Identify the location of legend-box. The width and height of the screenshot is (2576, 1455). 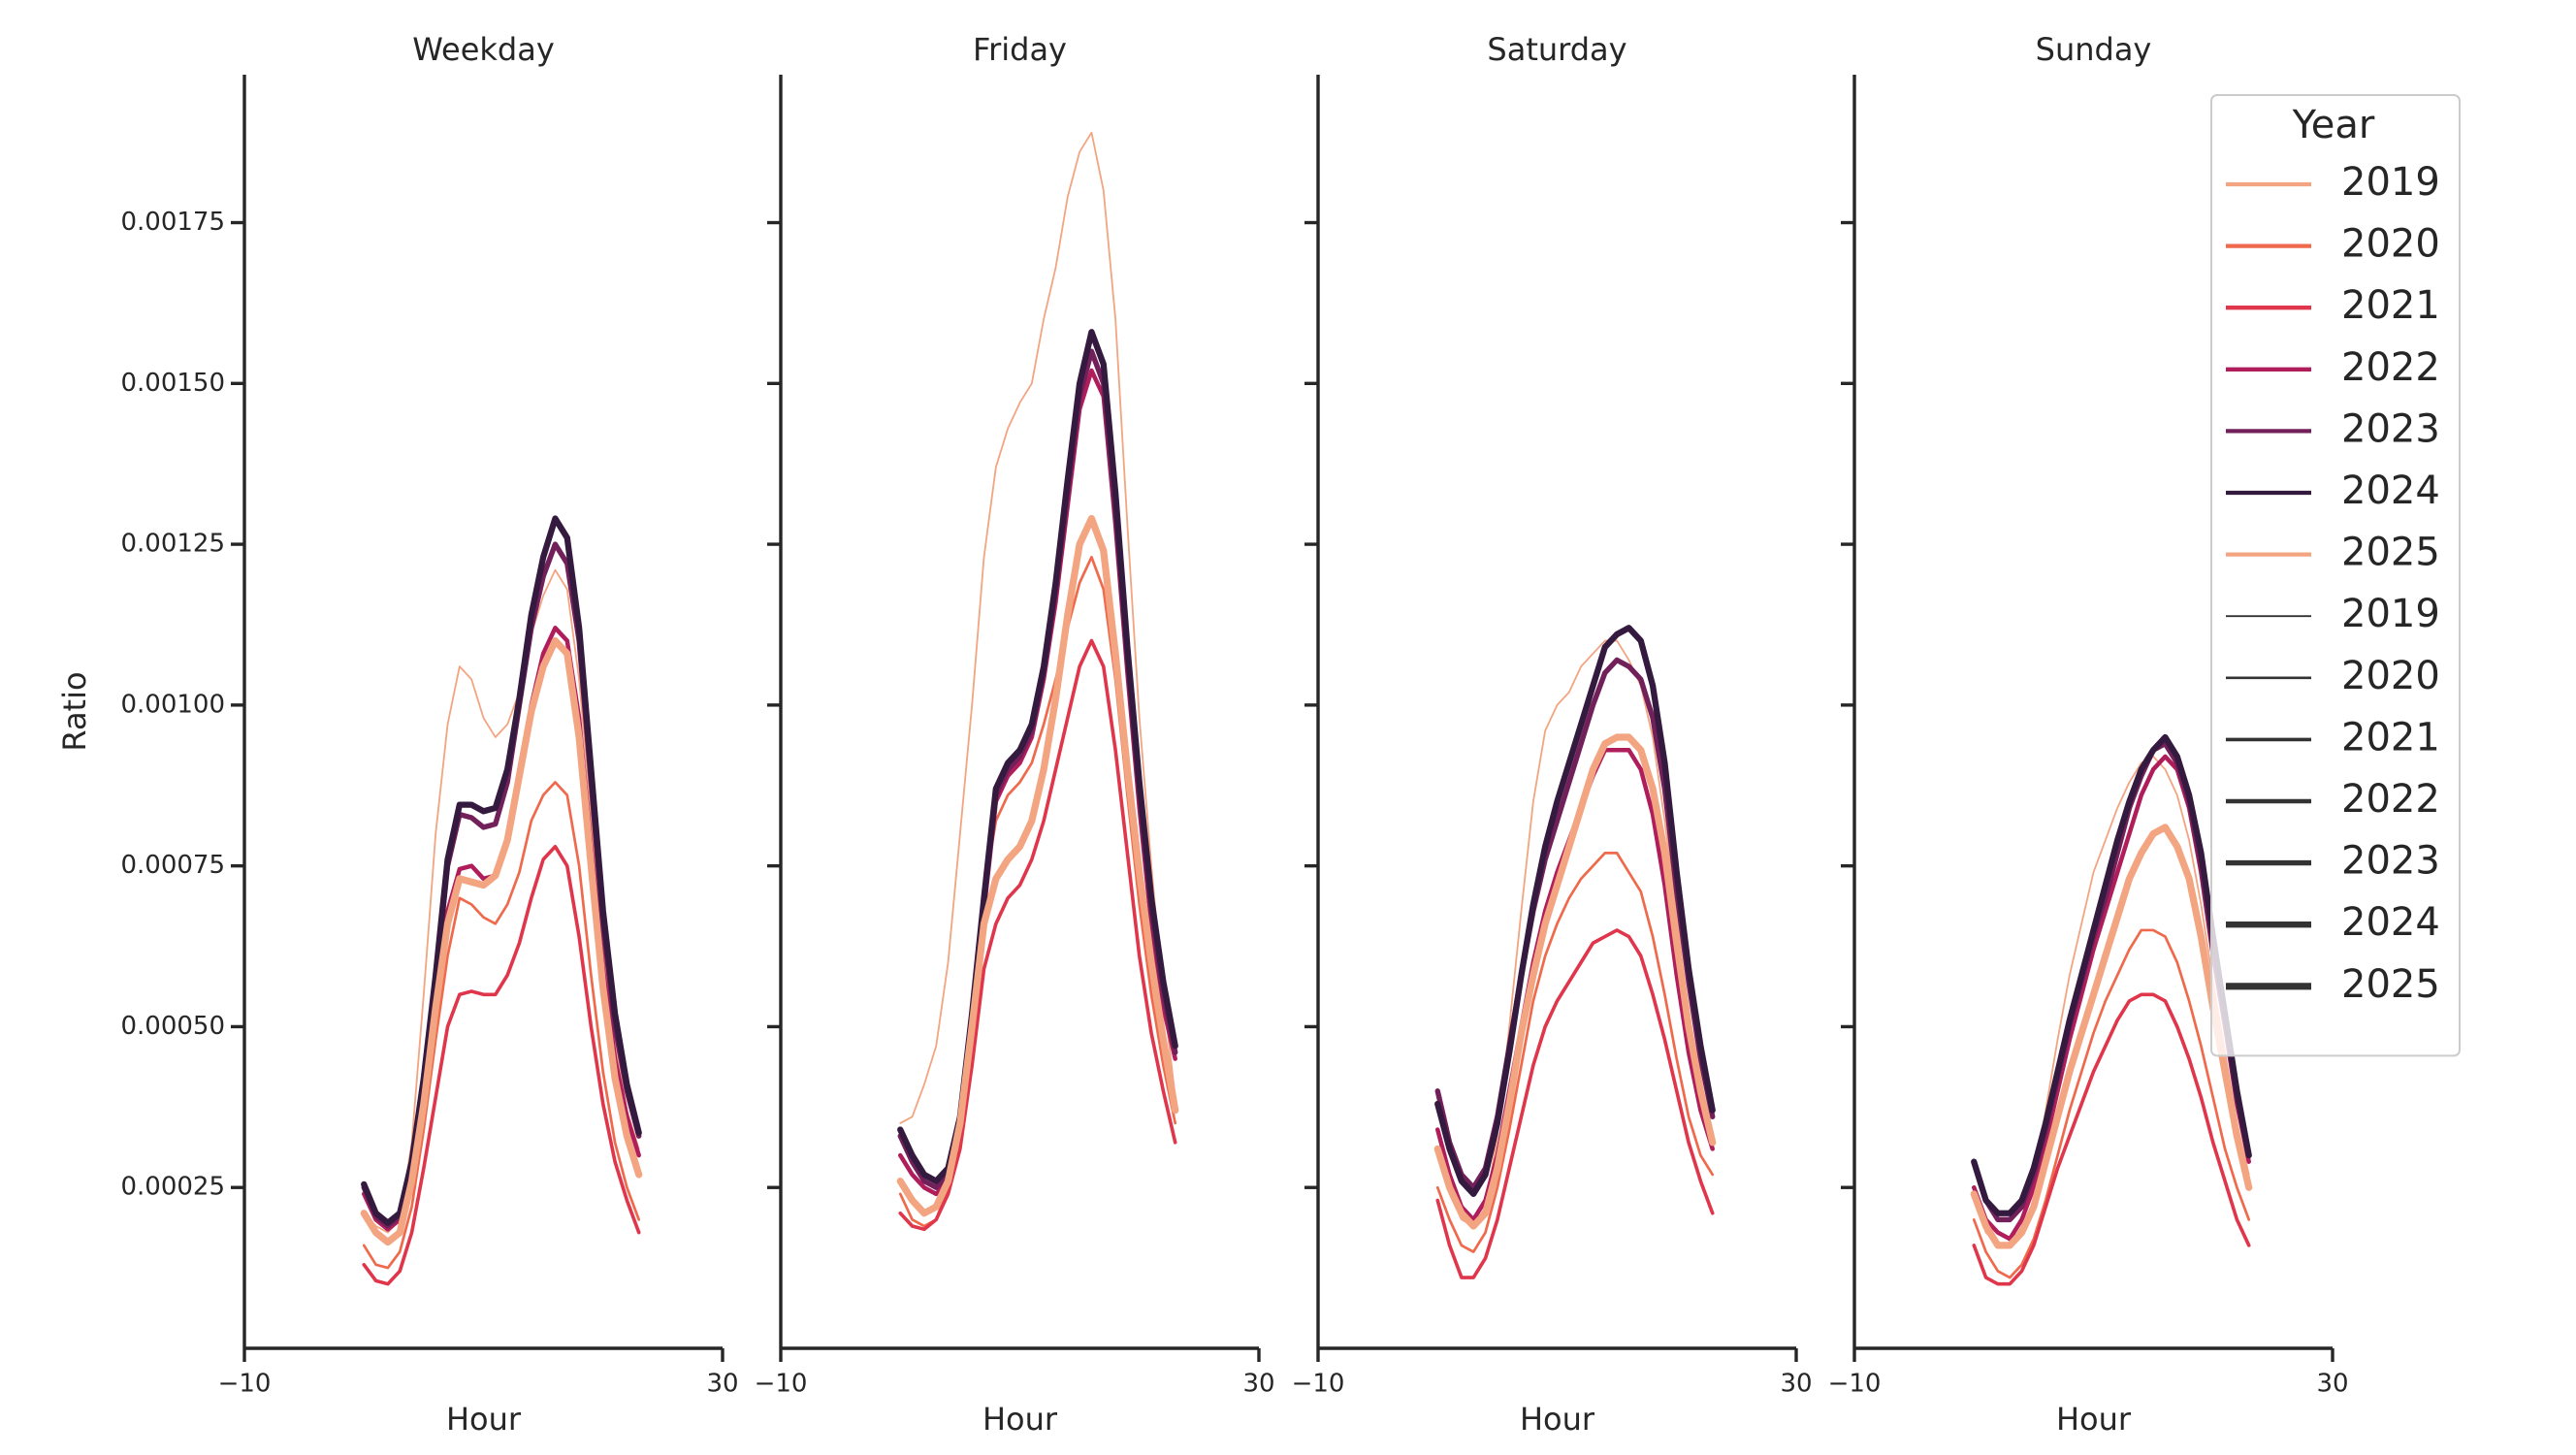
(2335, 575).